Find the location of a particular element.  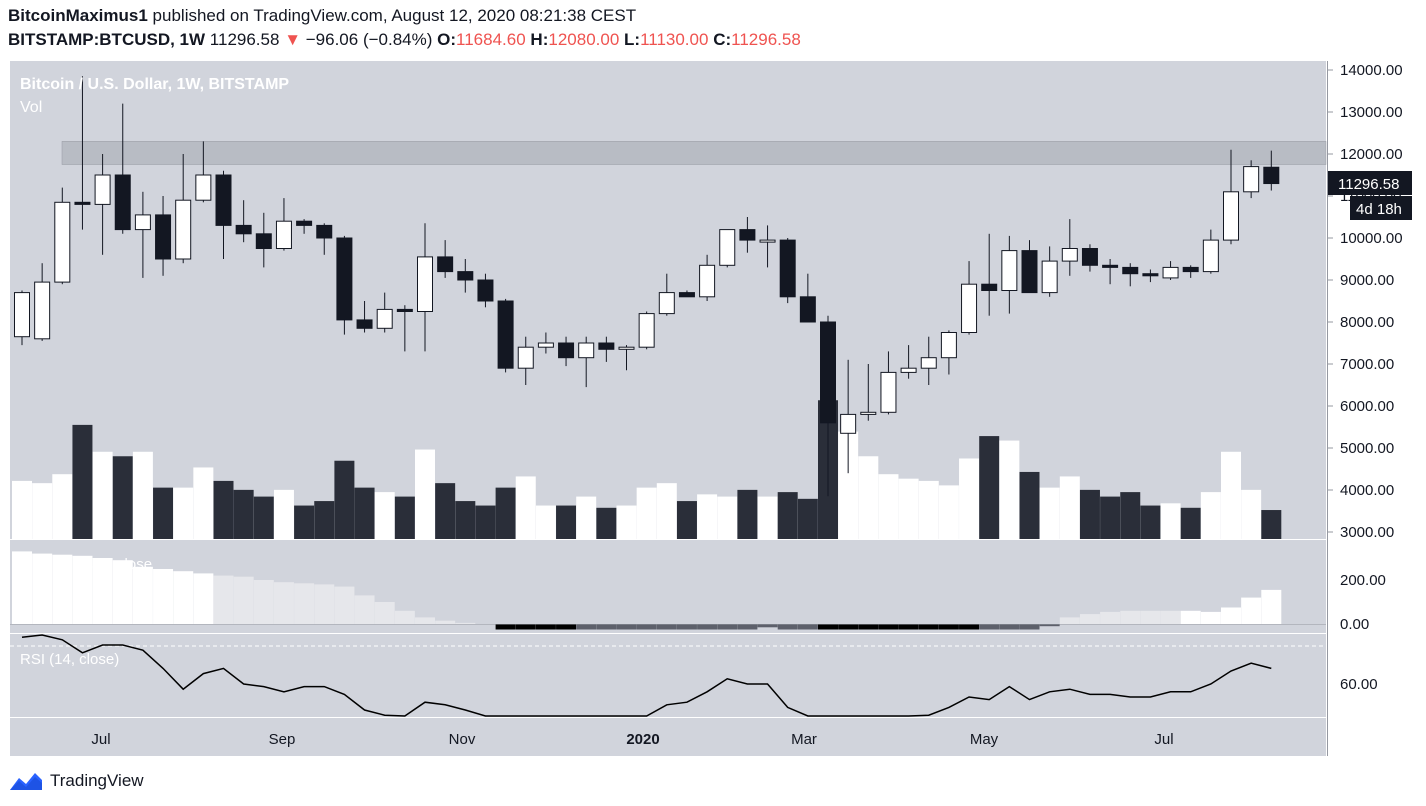

high-value: 12080.00 is located at coordinates (584, 39).